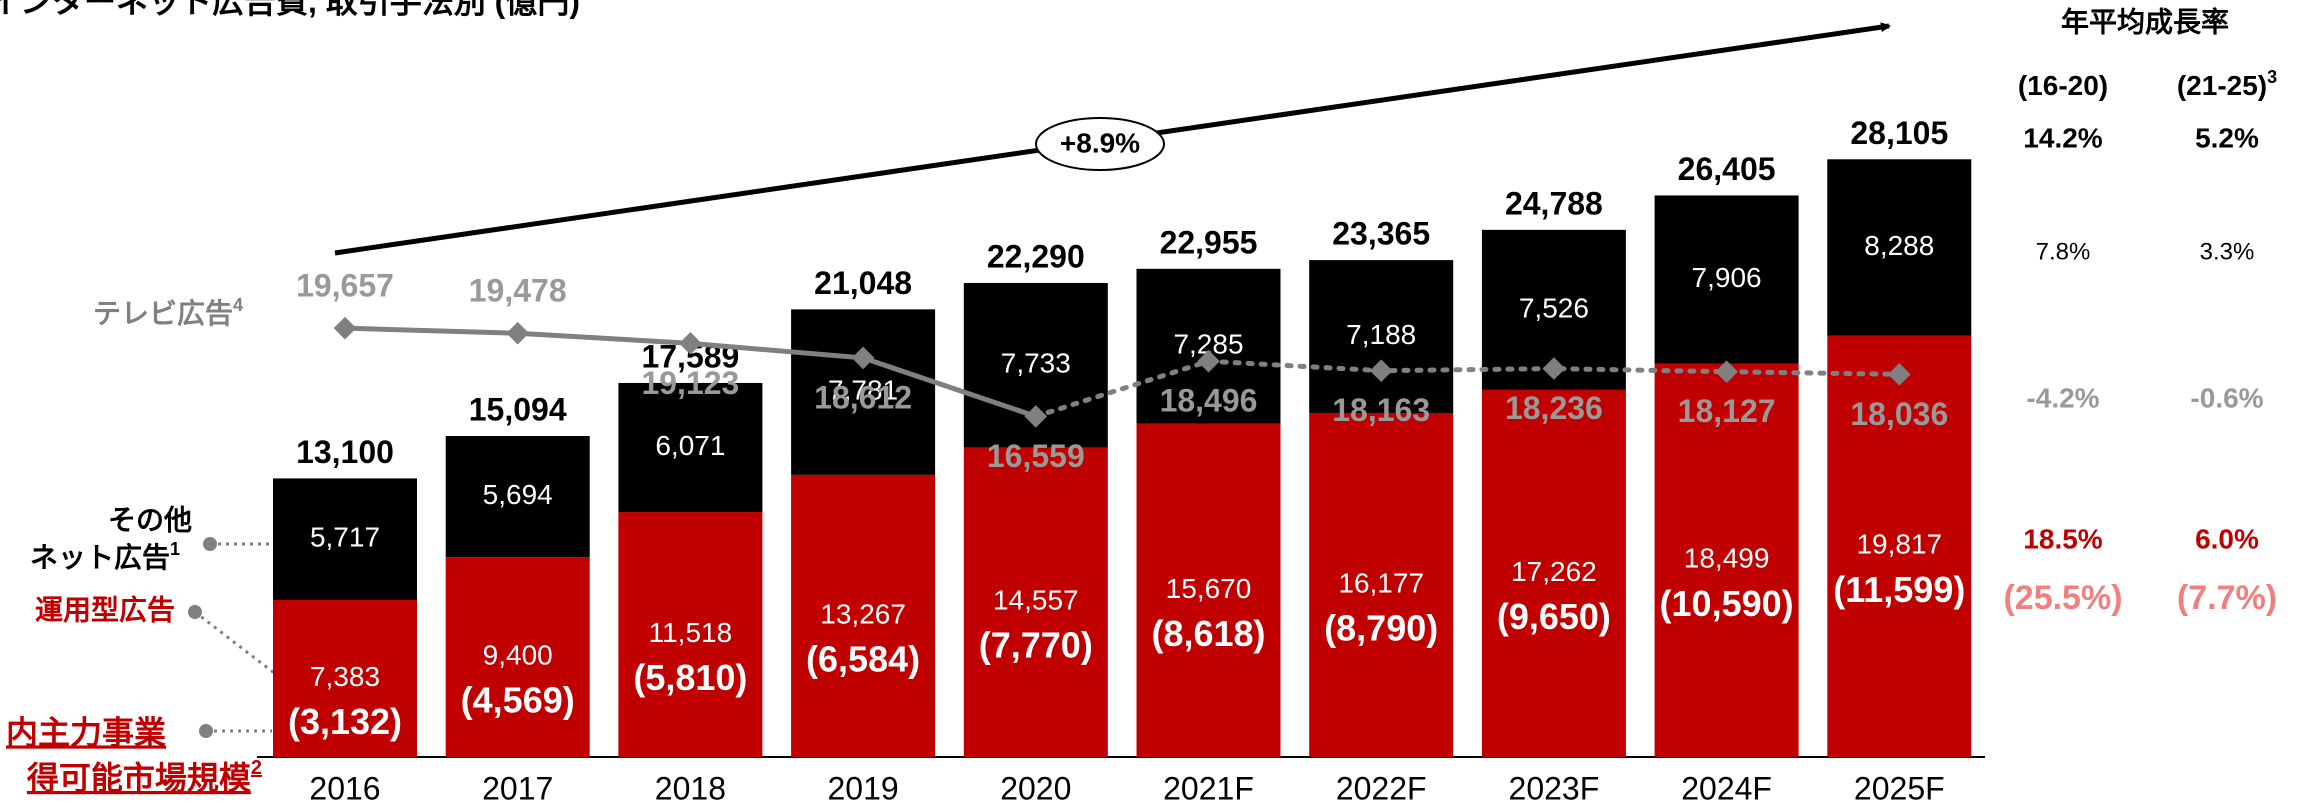  What do you see at coordinates (150, 519) in the screenshot?
I see `other-label: その他` at bounding box center [150, 519].